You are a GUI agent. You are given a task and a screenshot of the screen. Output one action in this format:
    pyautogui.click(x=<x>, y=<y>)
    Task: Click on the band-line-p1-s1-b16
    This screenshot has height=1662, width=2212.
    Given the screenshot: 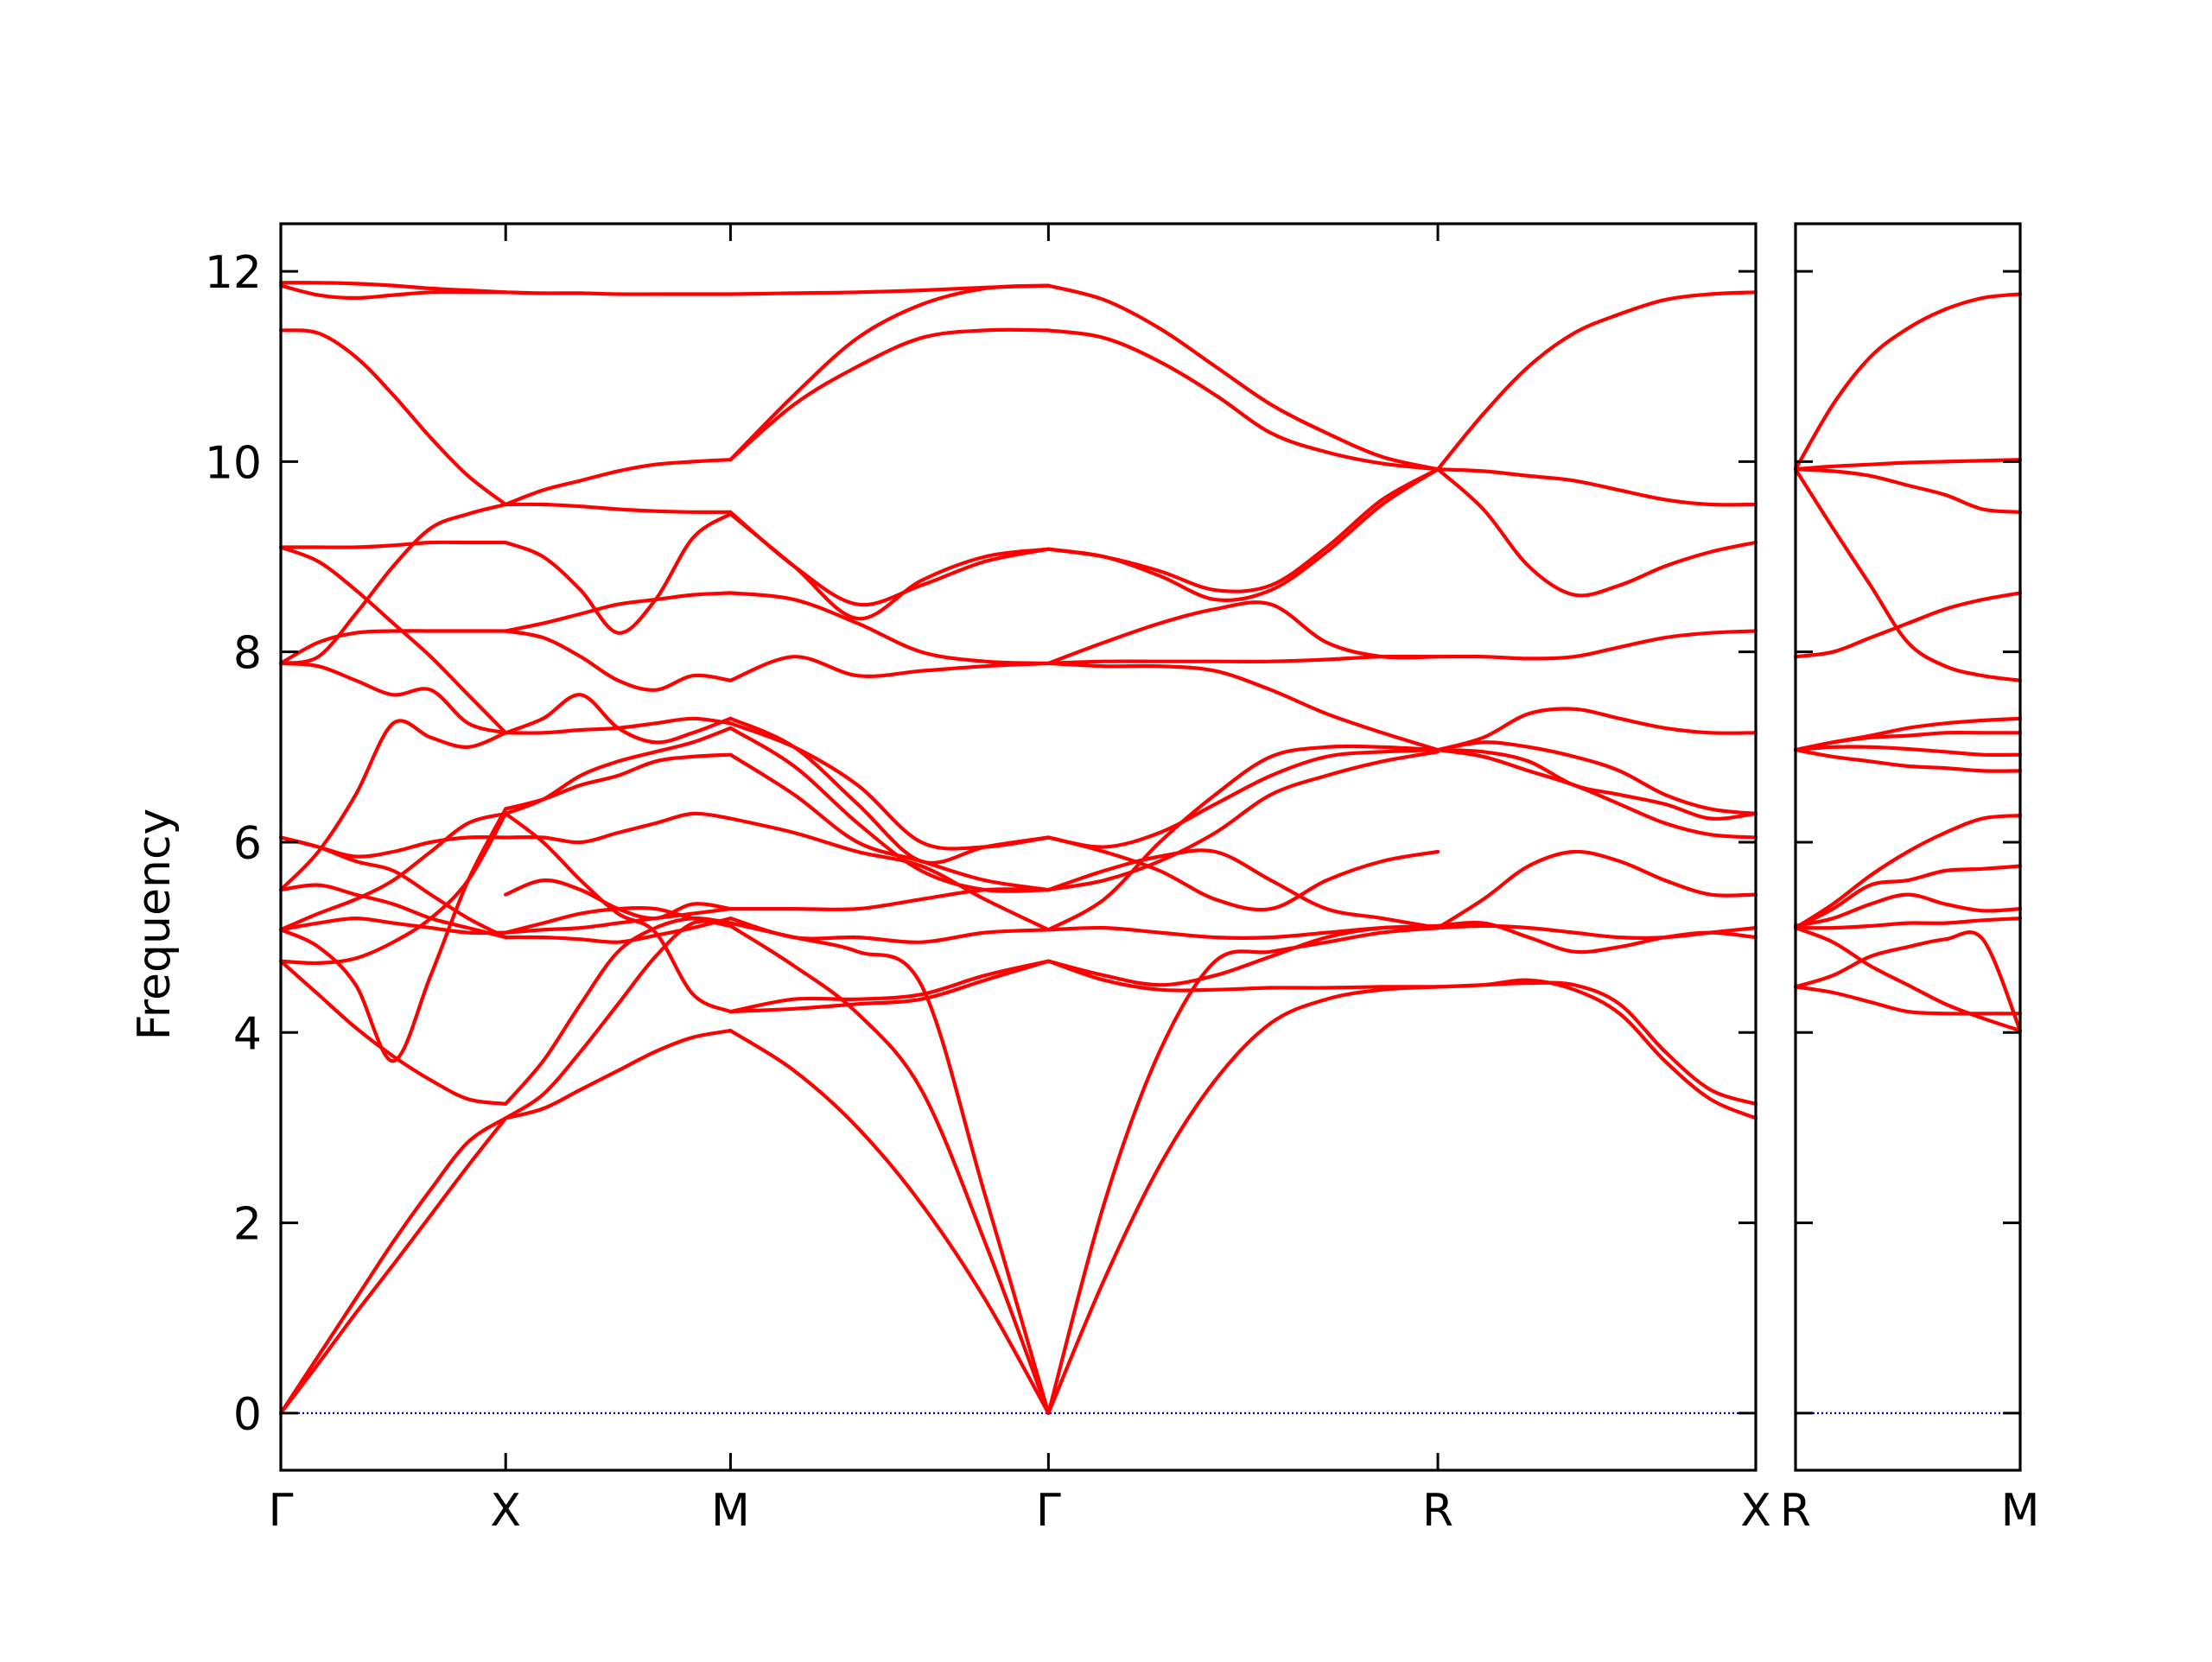 What is the action you would take?
    pyautogui.click(x=393, y=544)
    